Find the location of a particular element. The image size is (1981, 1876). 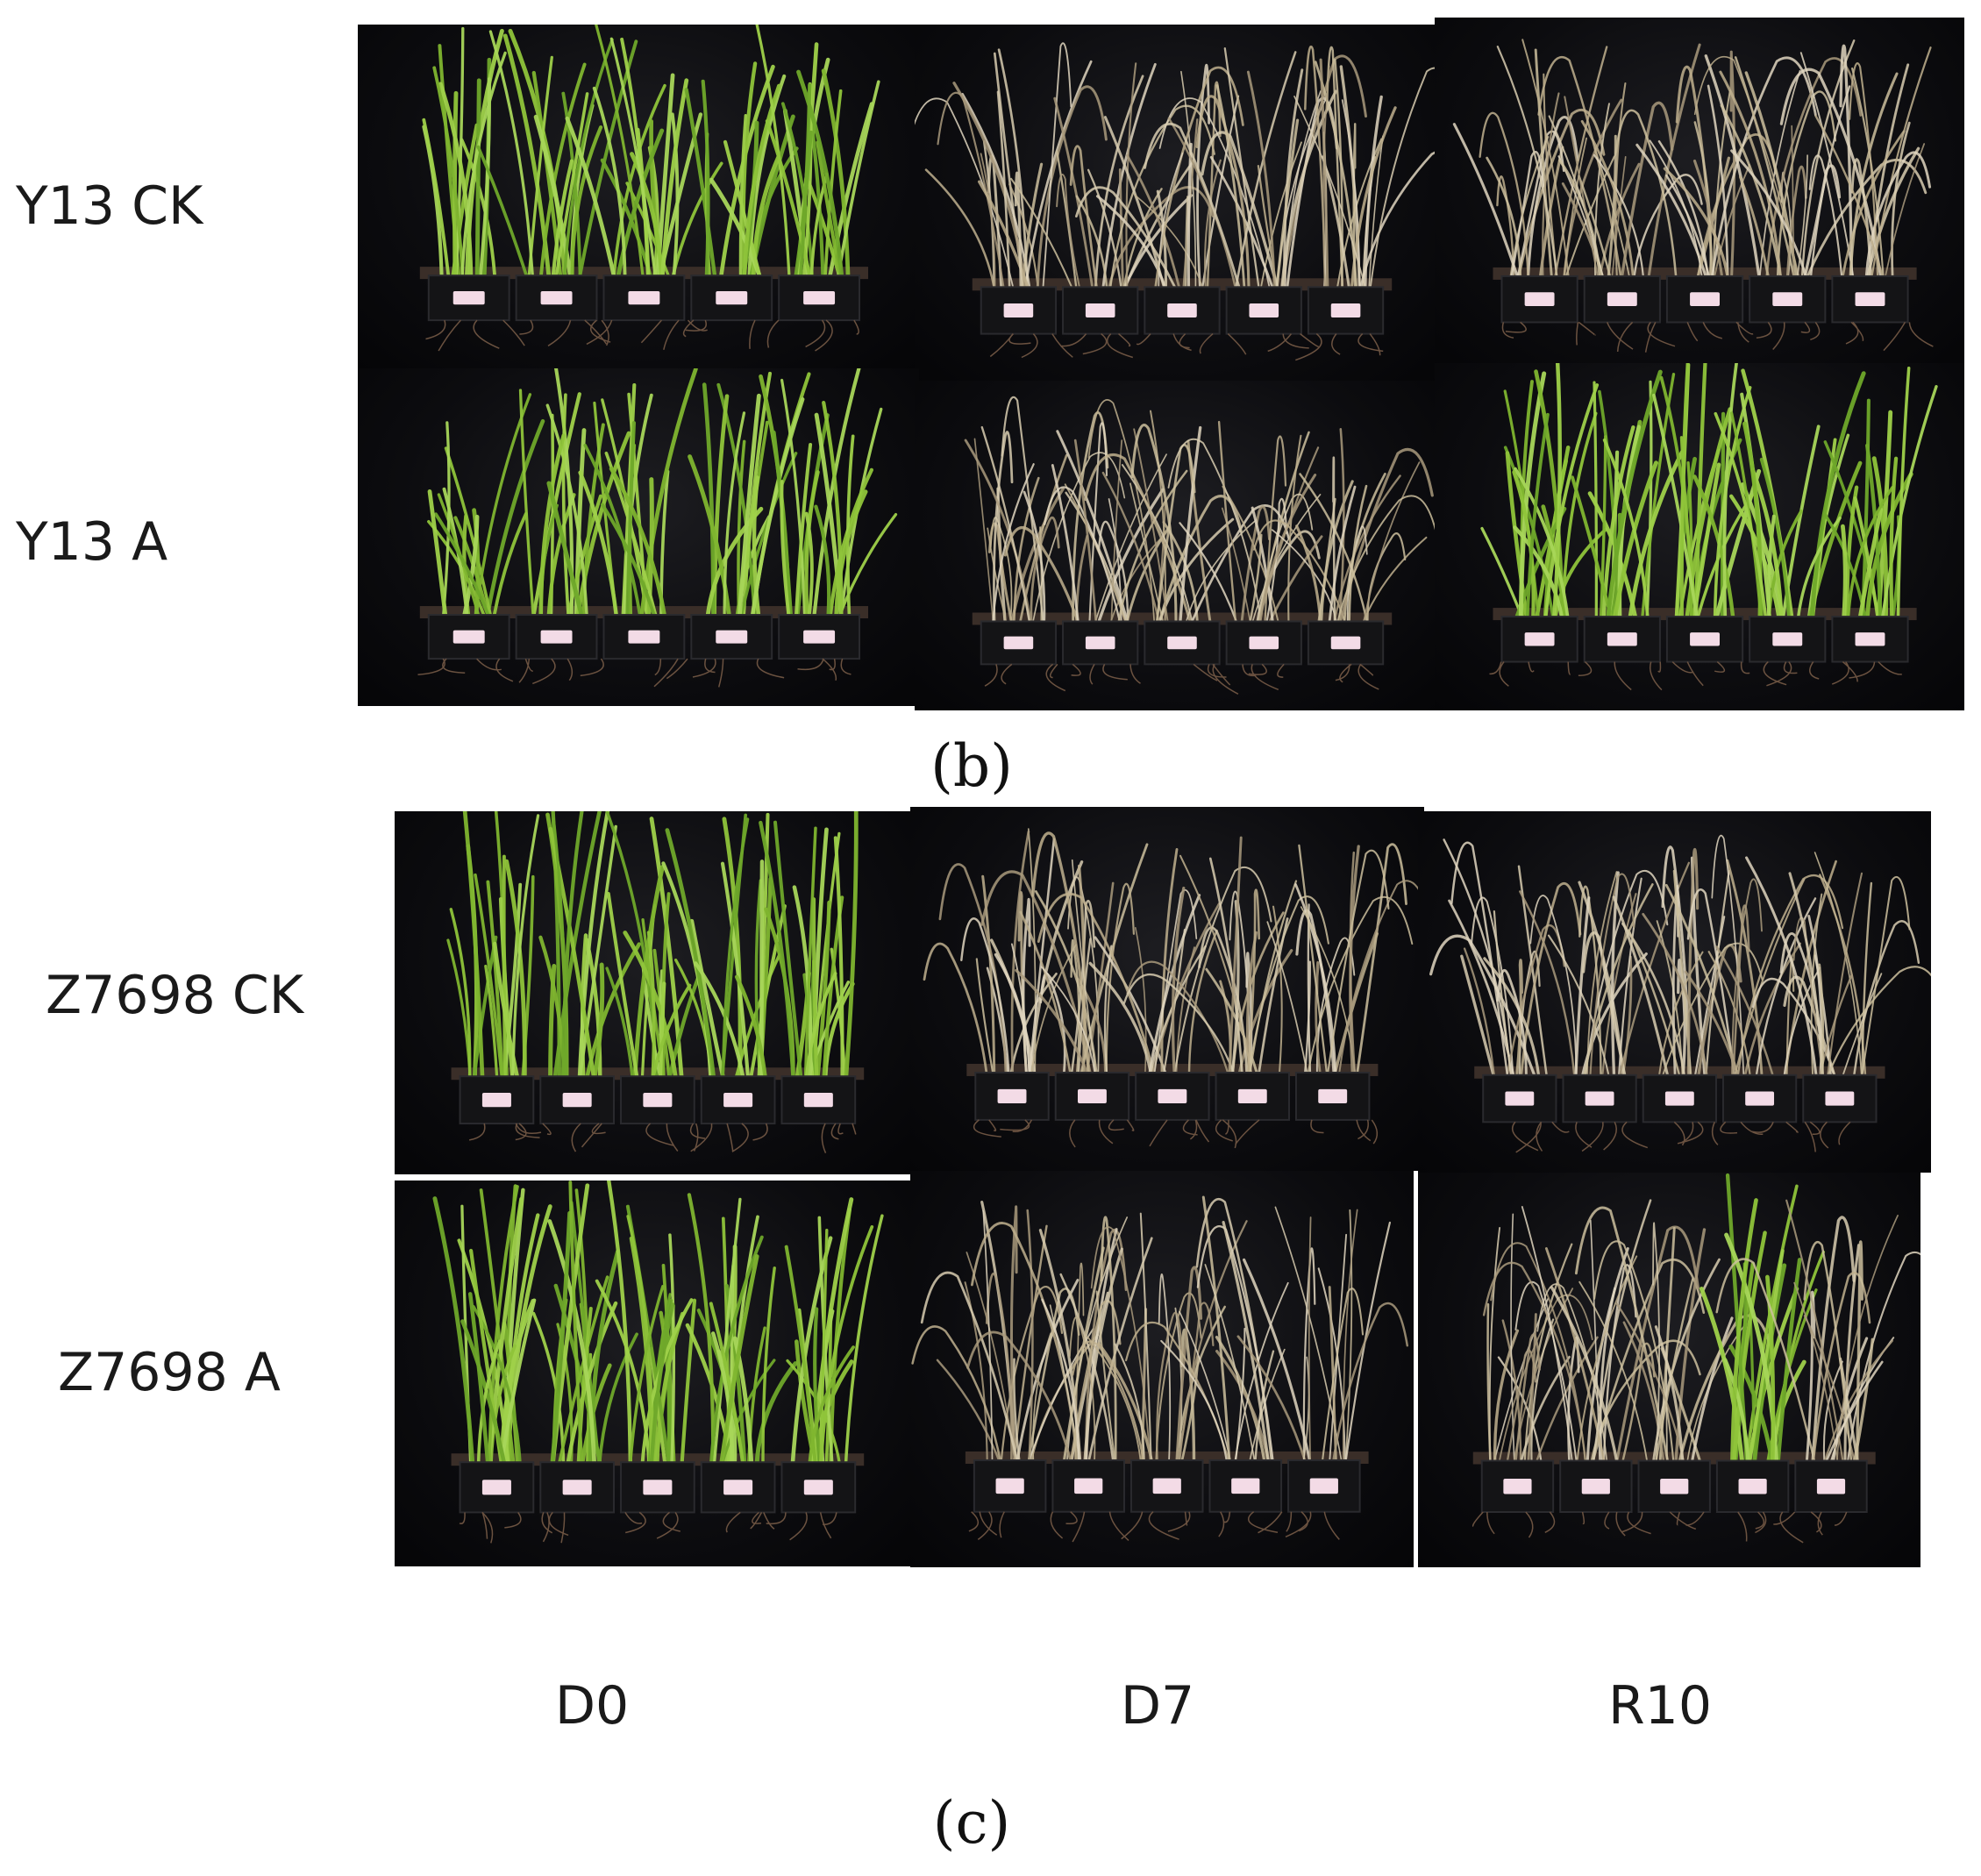

row-label-y13-a: Y13 A is located at coordinates (92, 542).